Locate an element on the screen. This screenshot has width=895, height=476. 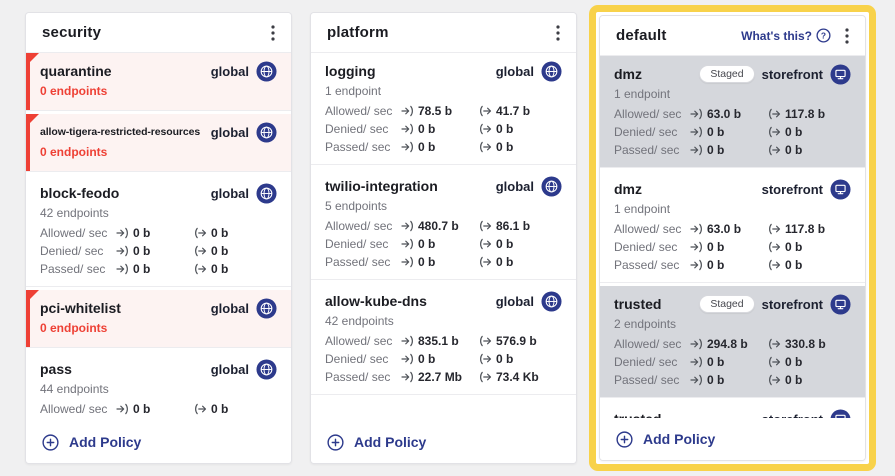
column-title: platform is located at coordinates (358, 32).